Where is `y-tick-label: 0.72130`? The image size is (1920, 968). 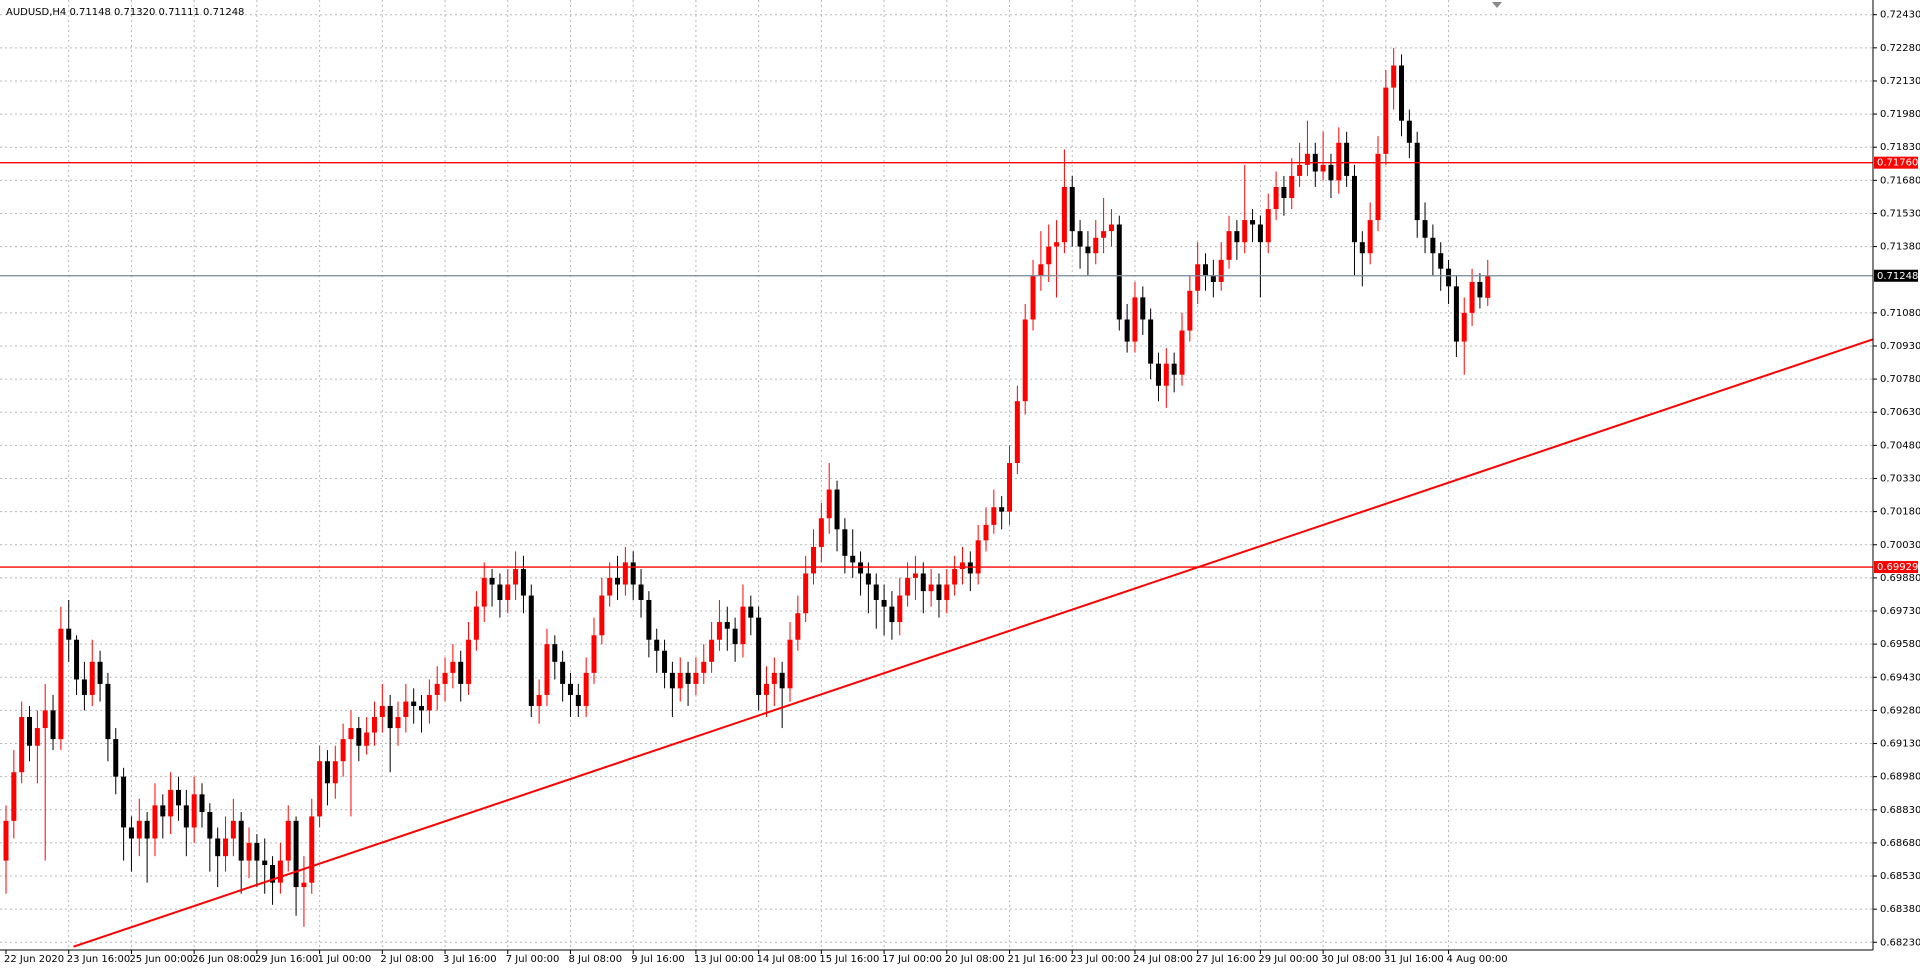
y-tick-label: 0.72130 is located at coordinates (1900, 81).